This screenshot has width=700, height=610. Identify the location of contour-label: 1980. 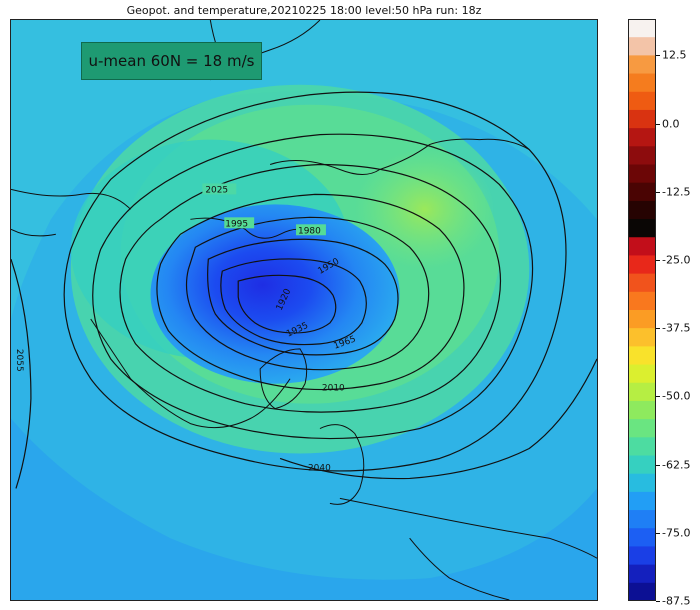
(309, 231).